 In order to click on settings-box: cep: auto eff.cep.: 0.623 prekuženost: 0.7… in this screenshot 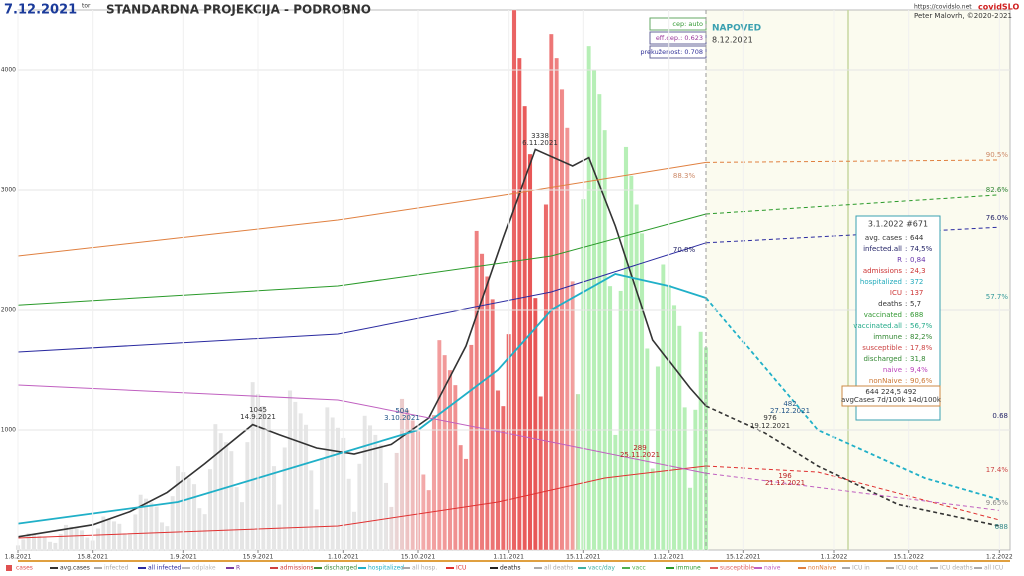, I will do `click(673, 38)`.